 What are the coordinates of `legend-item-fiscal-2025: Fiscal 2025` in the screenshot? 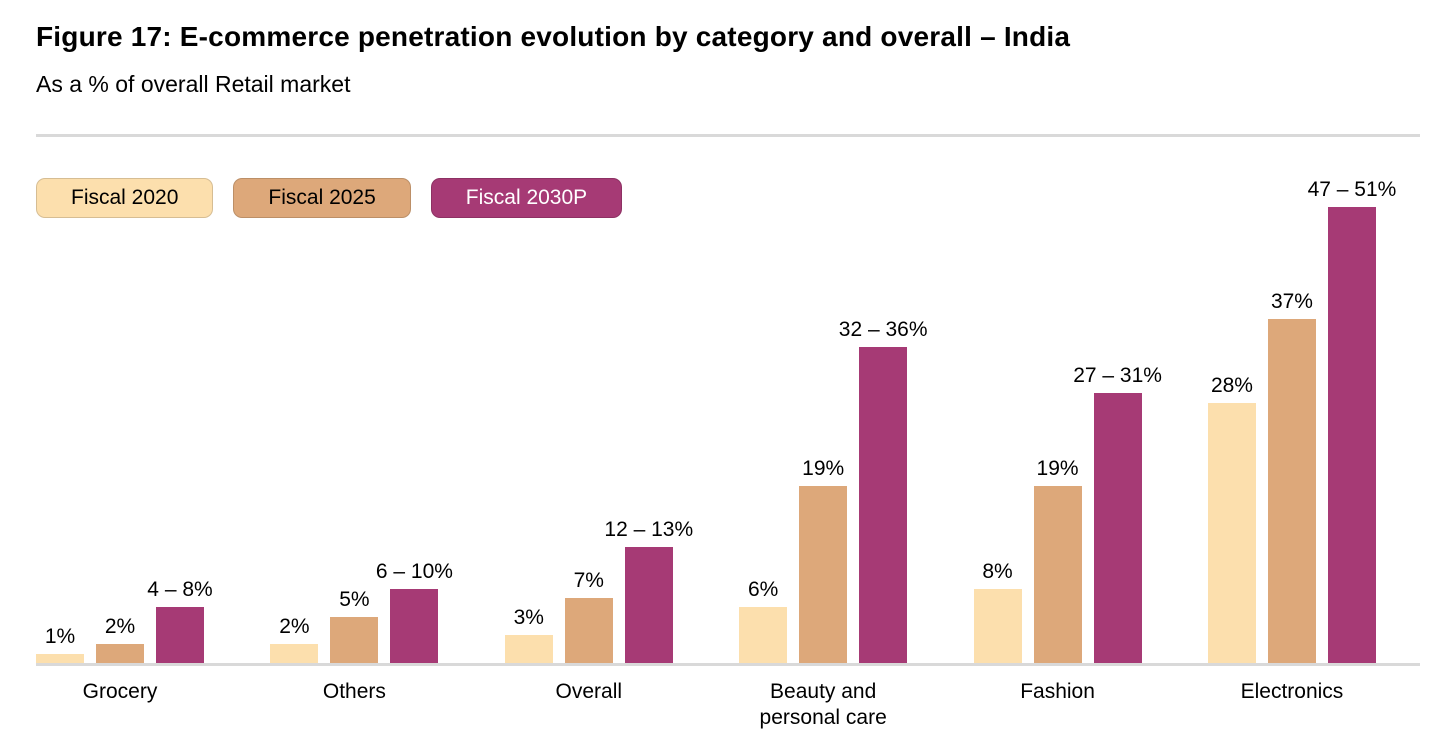 It's located at (322, 198).